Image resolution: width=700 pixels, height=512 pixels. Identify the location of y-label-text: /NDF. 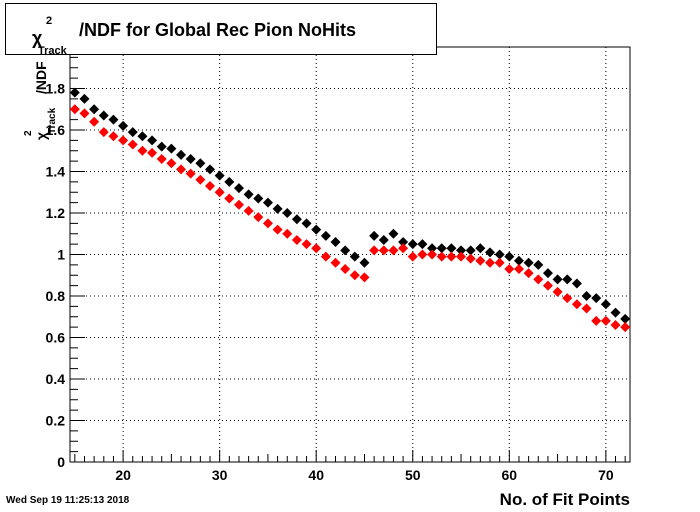
(41, 77).